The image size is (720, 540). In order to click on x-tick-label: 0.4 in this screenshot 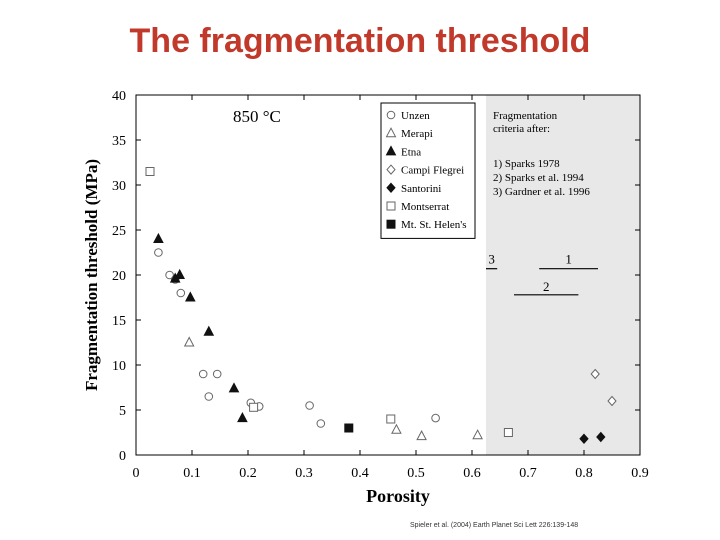, I will do `click(360, 473)`.